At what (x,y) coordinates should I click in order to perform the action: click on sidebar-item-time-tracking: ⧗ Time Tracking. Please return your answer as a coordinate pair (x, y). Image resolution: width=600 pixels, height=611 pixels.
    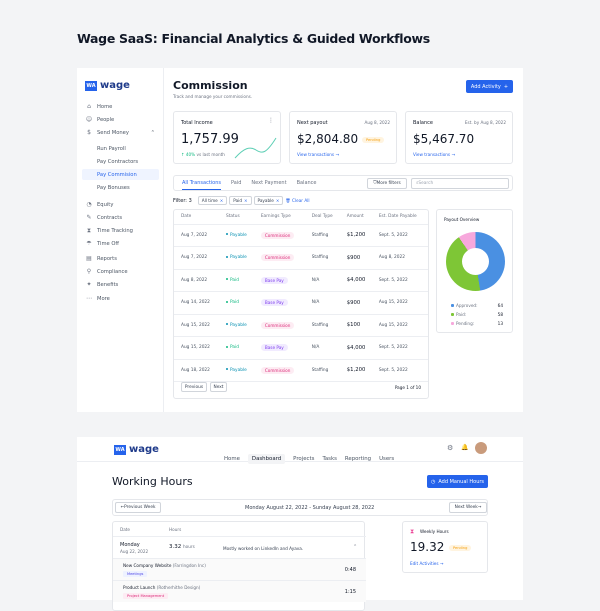
    Looking at the image, I should click on (120, 230).